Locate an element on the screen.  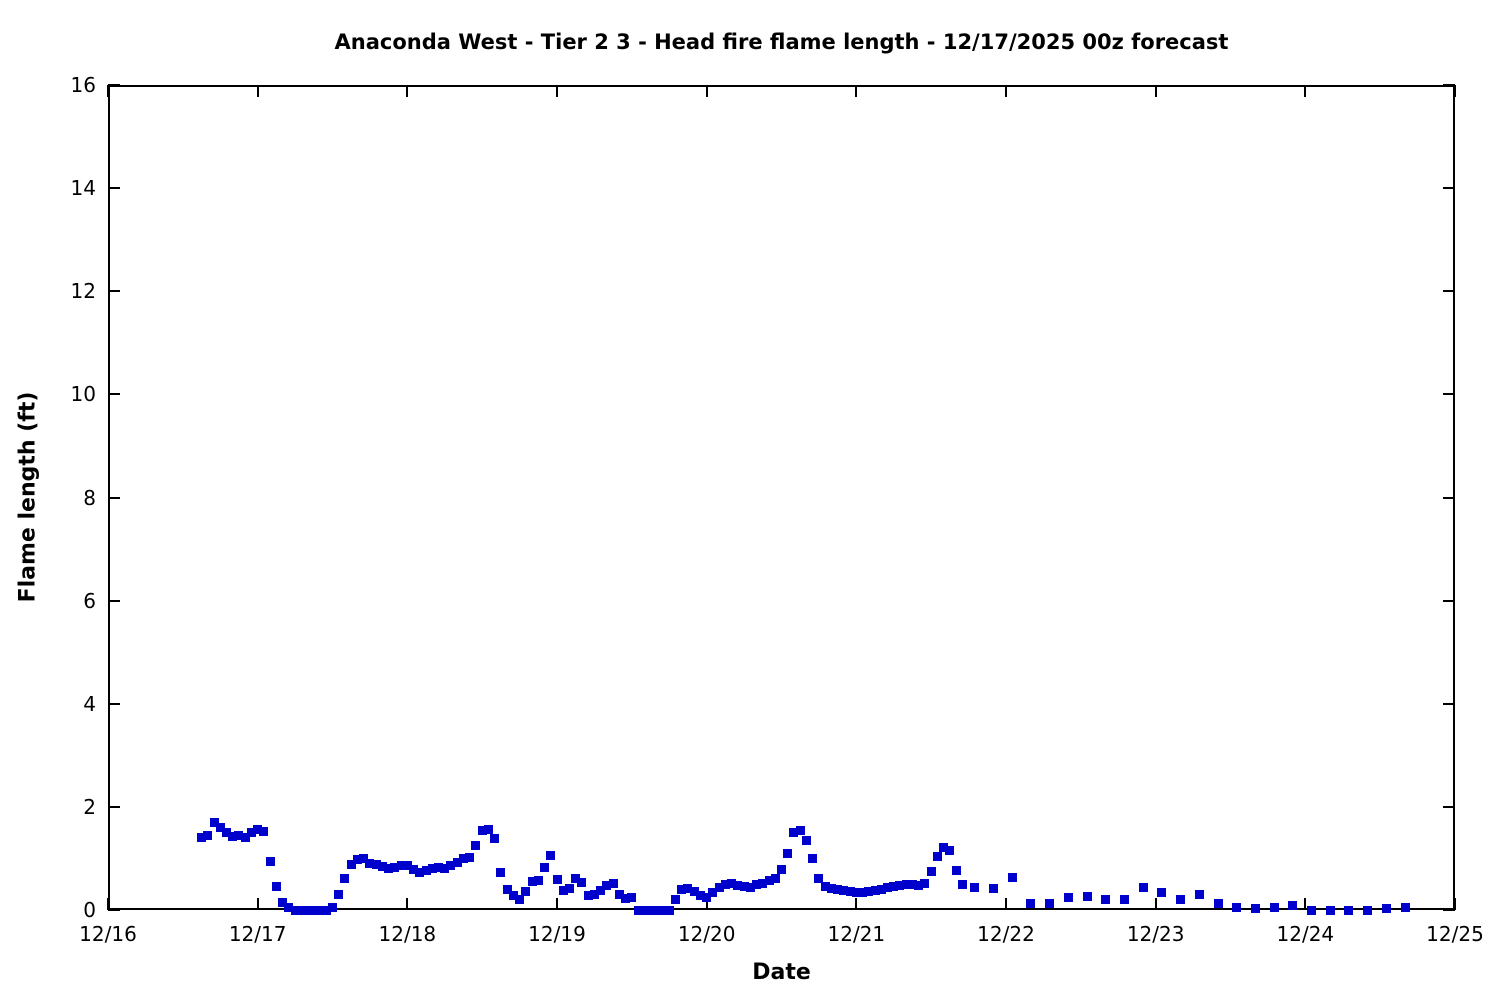
y-tick-label: 2 is located at coordinates (89, 806).